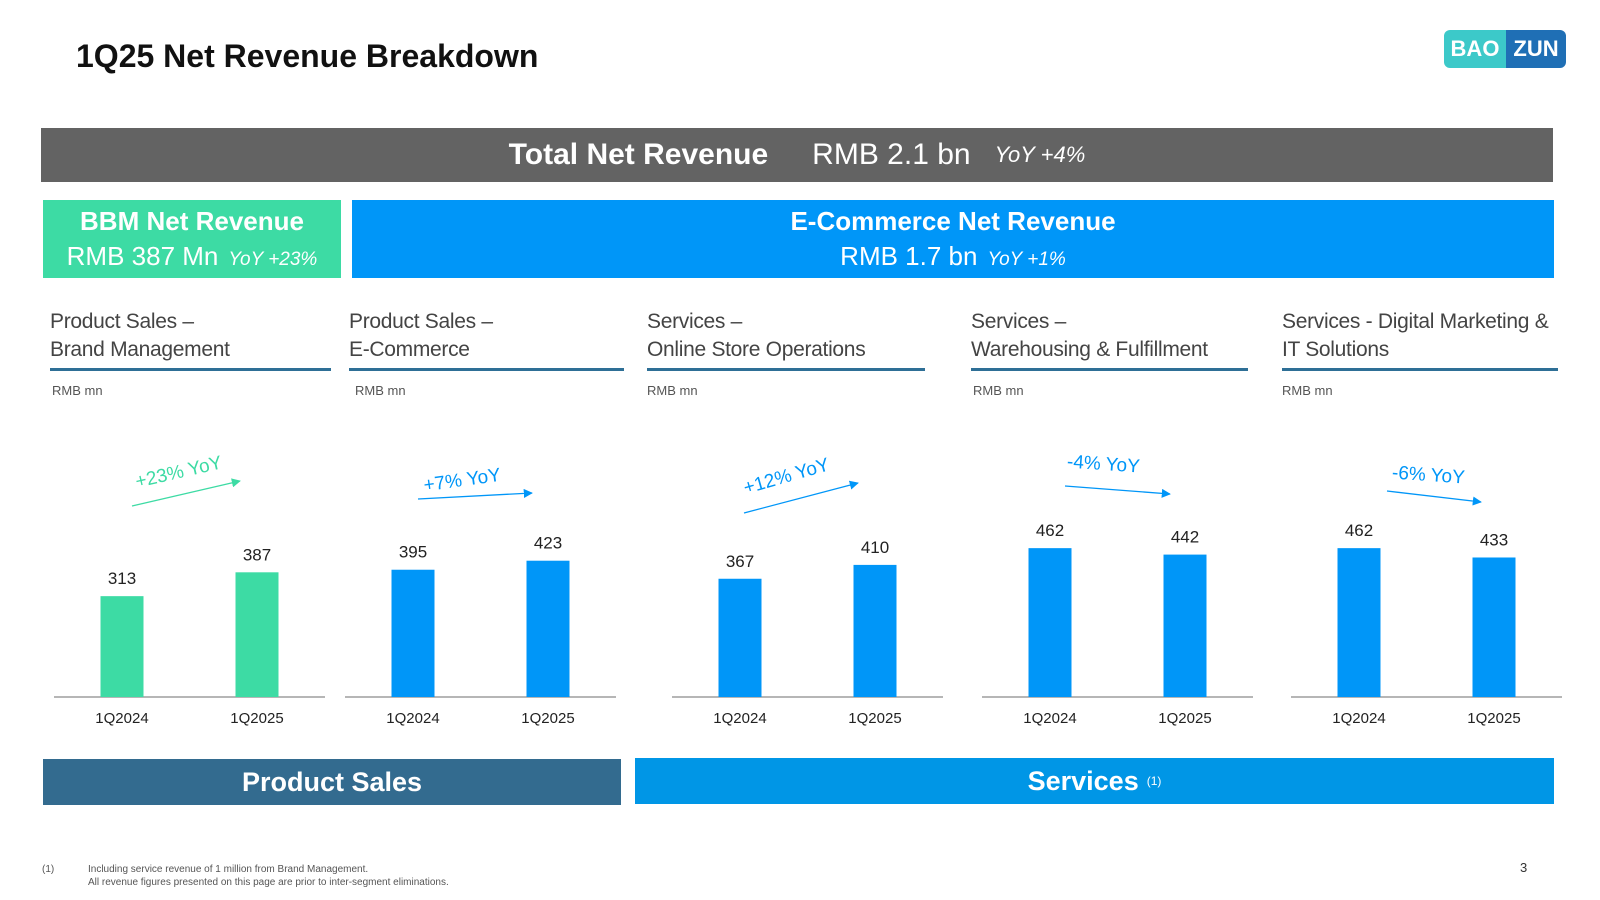 The image size is (1600, 900). I want to click on bar-value-label: 423, so click(548, 543).